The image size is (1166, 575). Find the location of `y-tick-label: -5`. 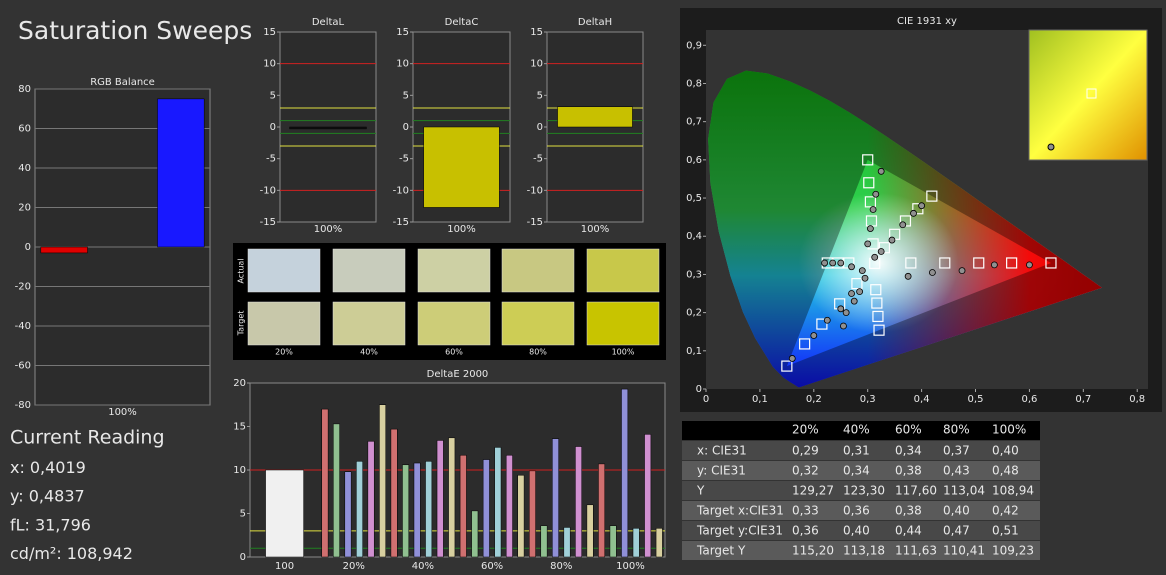

y-tick-label: -5 is located at coordinates (404, 159).